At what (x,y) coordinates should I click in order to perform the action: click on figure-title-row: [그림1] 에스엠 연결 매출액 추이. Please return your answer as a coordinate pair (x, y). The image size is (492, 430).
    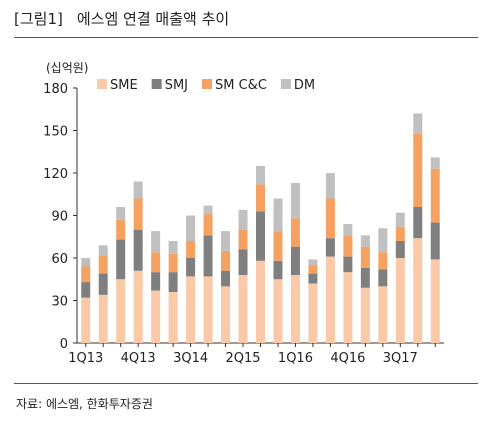
    Looking at the image, I should click on (246, 18).